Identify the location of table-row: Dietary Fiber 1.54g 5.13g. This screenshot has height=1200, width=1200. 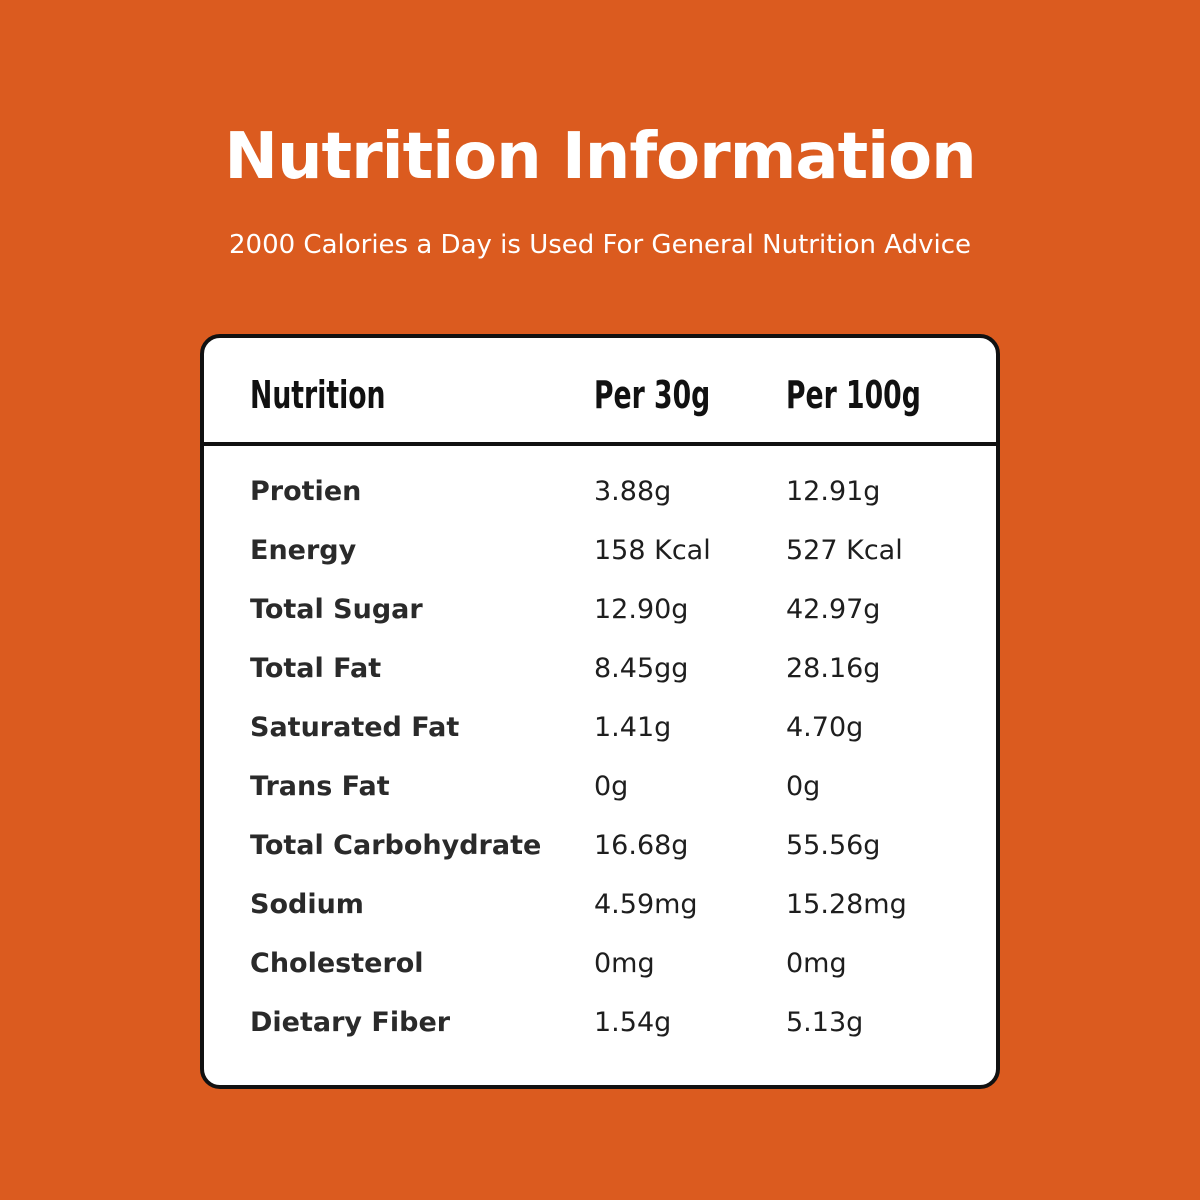
(600, 1024).